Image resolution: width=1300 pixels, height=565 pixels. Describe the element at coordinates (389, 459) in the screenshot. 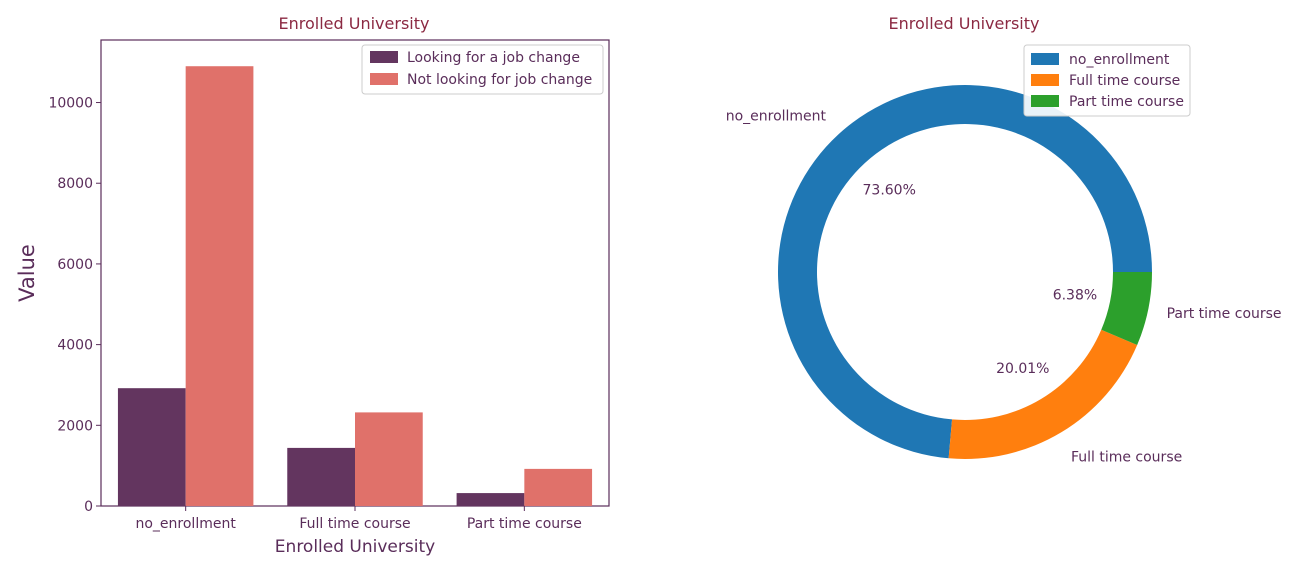

I see `bar-not-looking-for-job-change-full-time-course` at that location.